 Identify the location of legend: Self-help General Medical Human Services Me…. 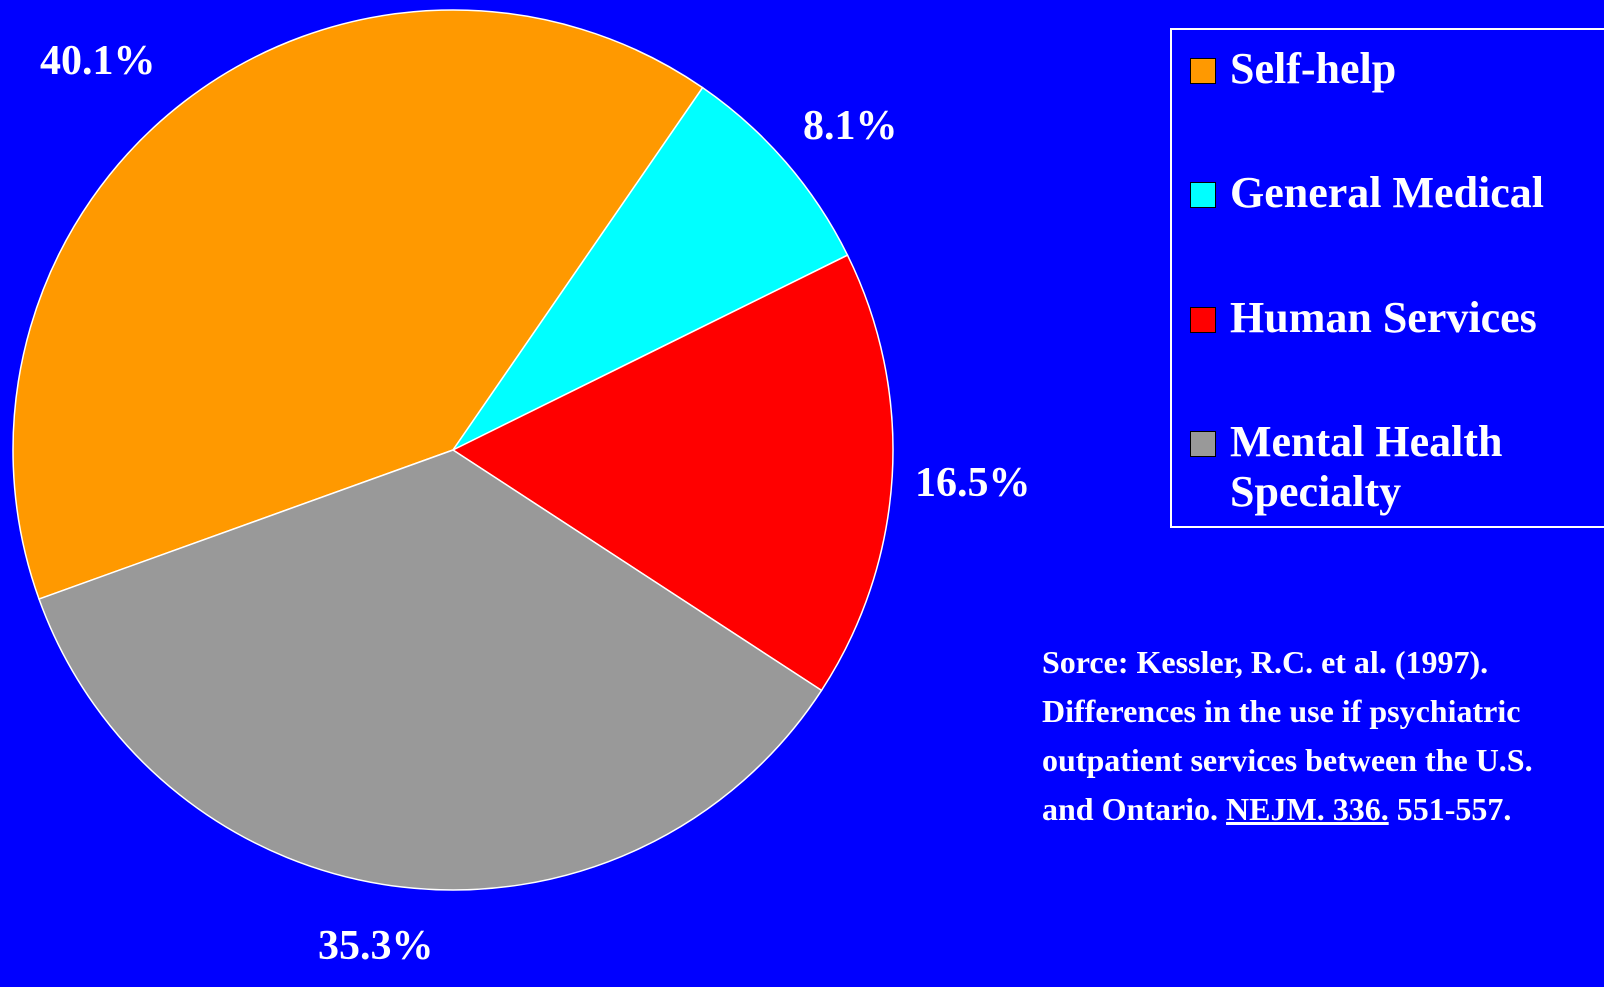
(1387, 278).